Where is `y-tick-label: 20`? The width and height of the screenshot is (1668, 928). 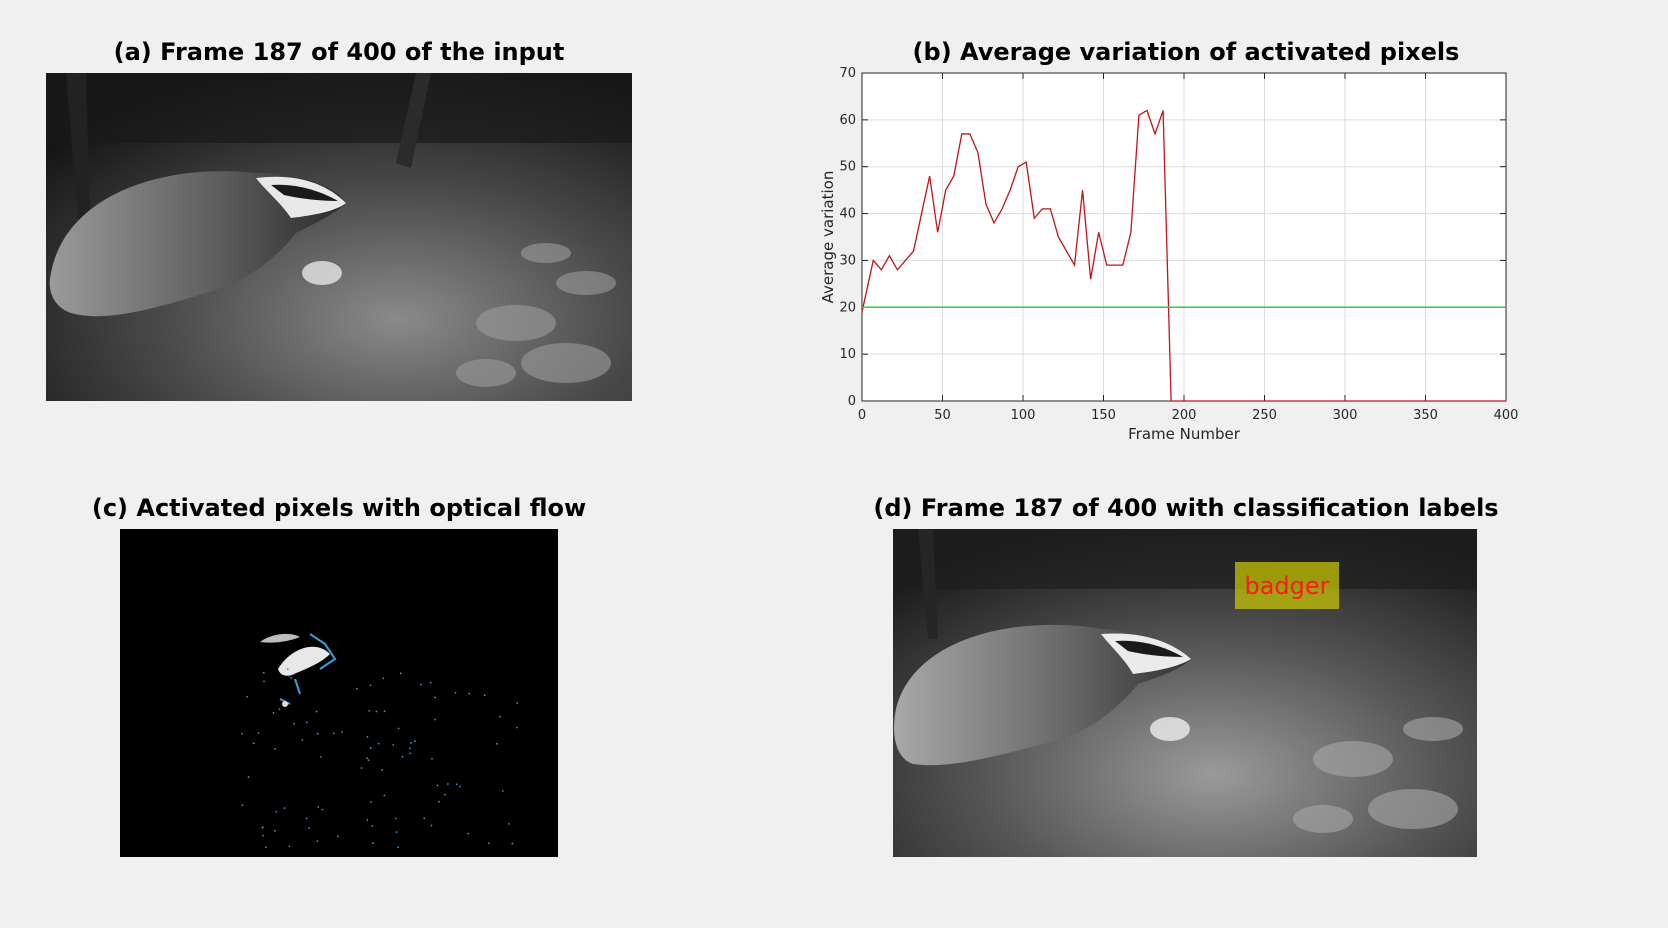 y-tick-label: 20 is located at coordinates (847, 307).